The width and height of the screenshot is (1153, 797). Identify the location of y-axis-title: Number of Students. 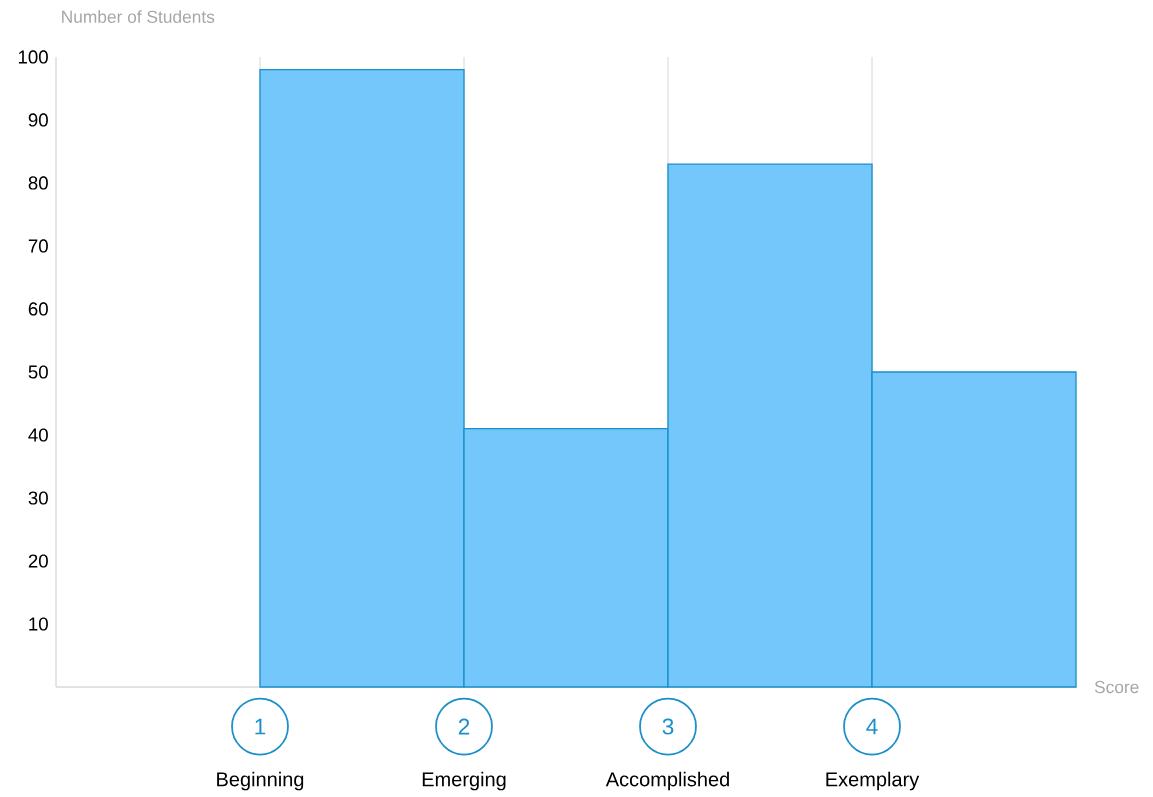
(138, 16).